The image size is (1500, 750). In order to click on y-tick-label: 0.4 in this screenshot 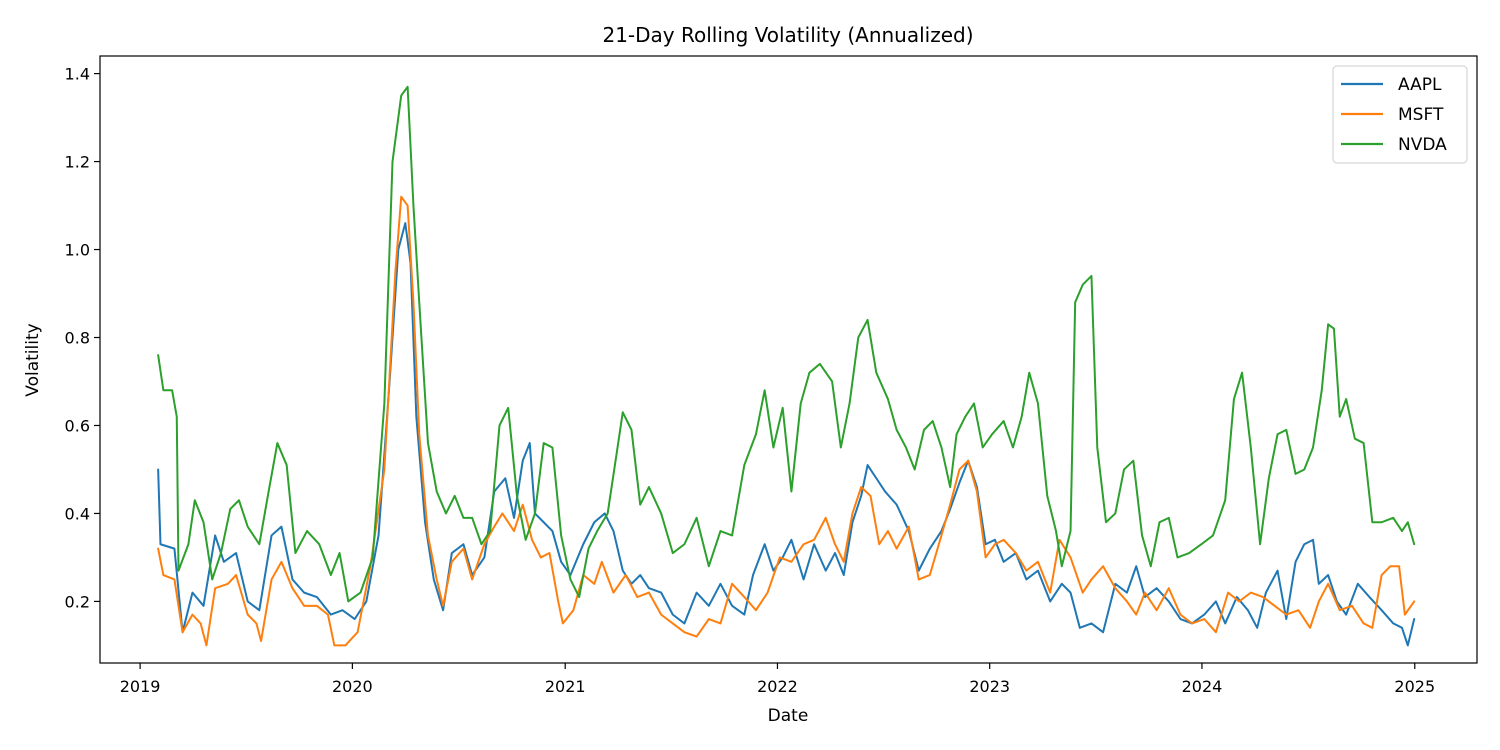, I will do `click(77, 513)`.